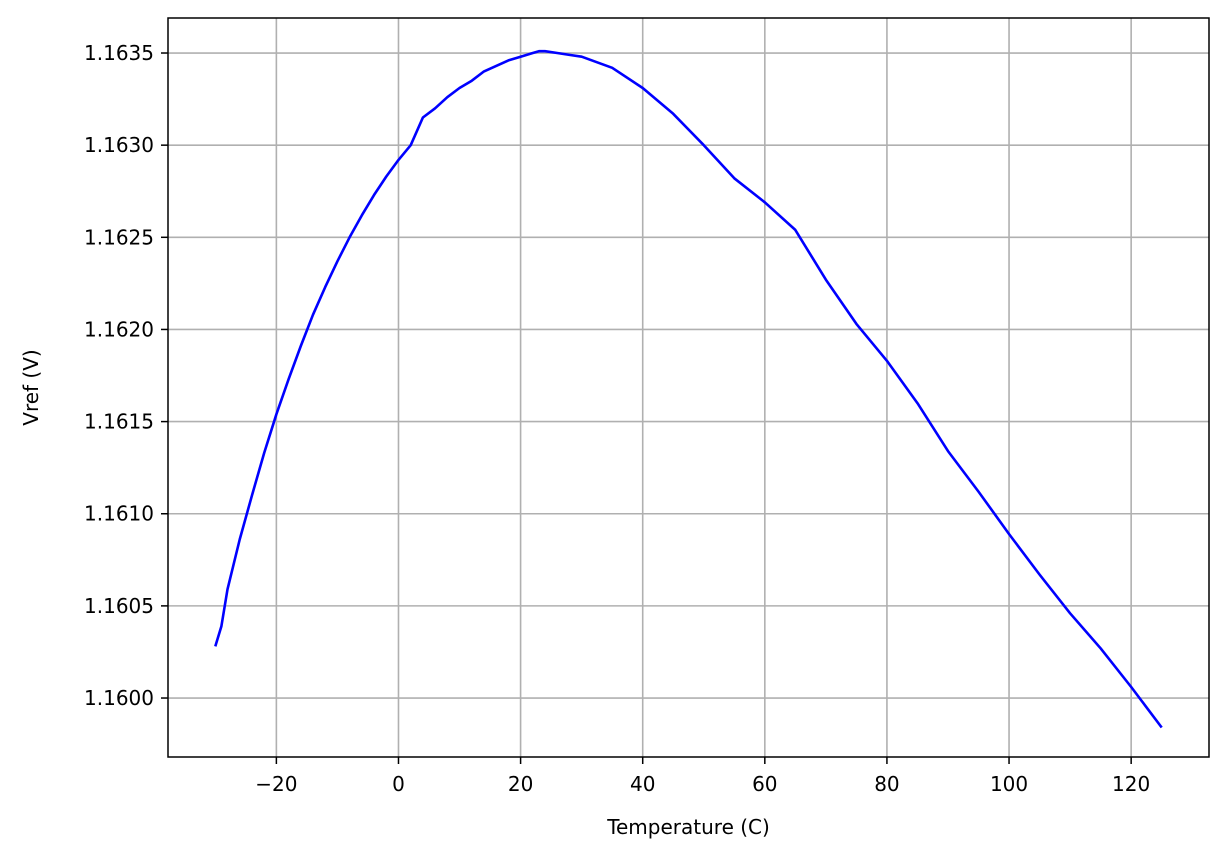 The image size is (1228, 863). Describe the element at coordinates (119, 53) in the screenshot. I see `y-tick-label: 1.1635` at that location.